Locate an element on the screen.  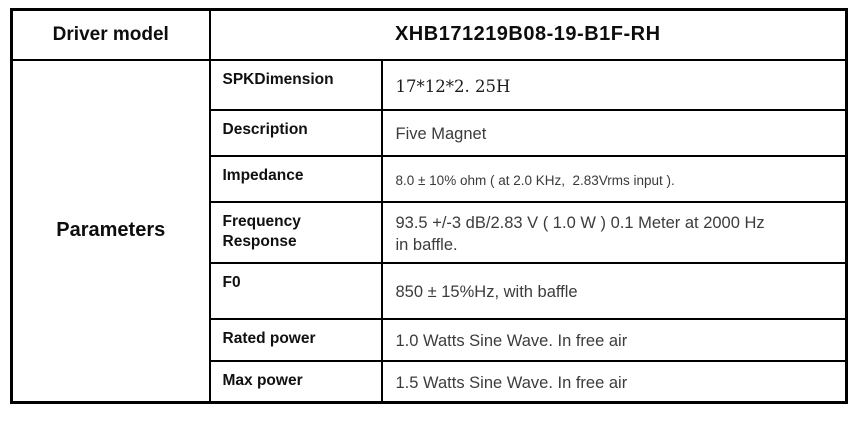
param-name-description: Description is located at coordinates (295, 132).